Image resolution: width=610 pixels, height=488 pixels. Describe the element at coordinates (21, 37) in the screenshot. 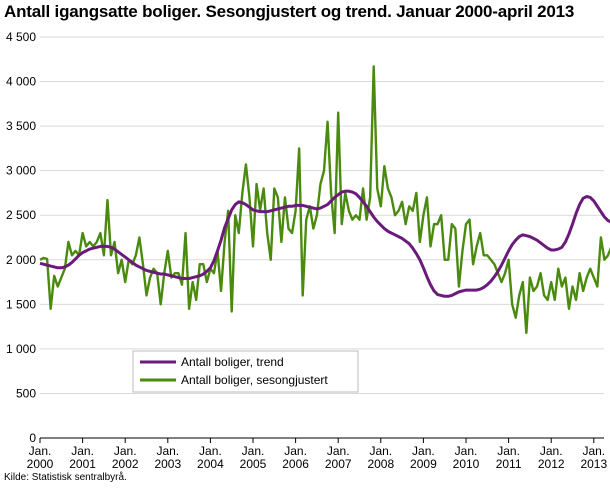

I see `y-tick-label: 4 500` at that location.